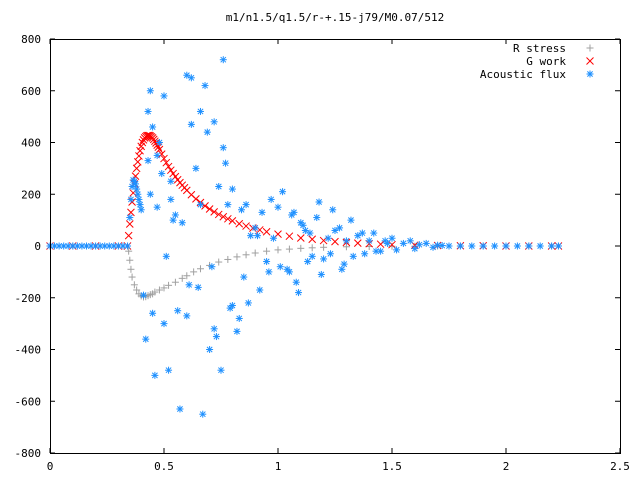 The height and width of the screenshot is (480, 640). I want to click on x-tick-label: 1.5, so click(392, 466).